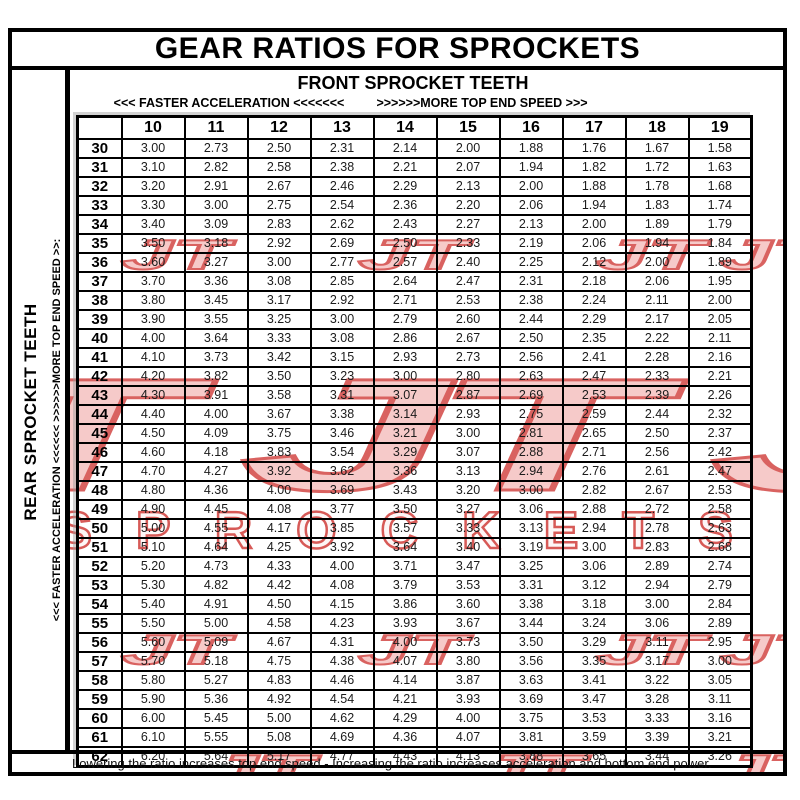 This screenshot has height=800, width=800. What do you see at coordinates (397, 51) in the screenshot?
I see `title-bar: GEAR RATIOS FOR SPROCKETS` at bounding box center [397, 51].